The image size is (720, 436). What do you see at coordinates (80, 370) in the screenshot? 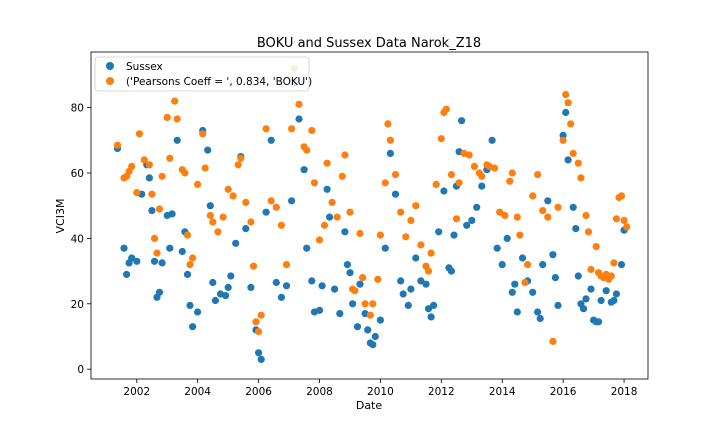
I see `y-tick-label: 0` at bounding box center [80, 370].